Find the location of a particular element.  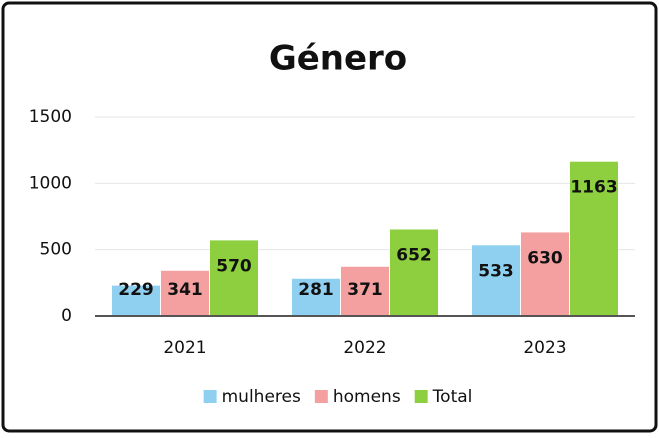

data-label: 570 is located at coordinates (234, 266).